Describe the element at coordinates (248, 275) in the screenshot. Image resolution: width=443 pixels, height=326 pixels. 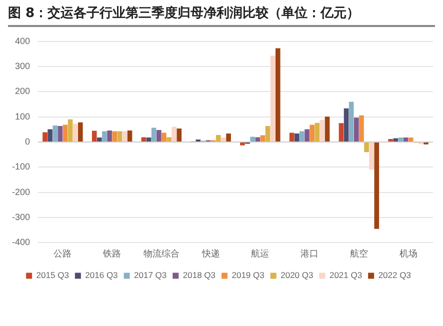
I see `legend-label: 2019 Q3` at that location.